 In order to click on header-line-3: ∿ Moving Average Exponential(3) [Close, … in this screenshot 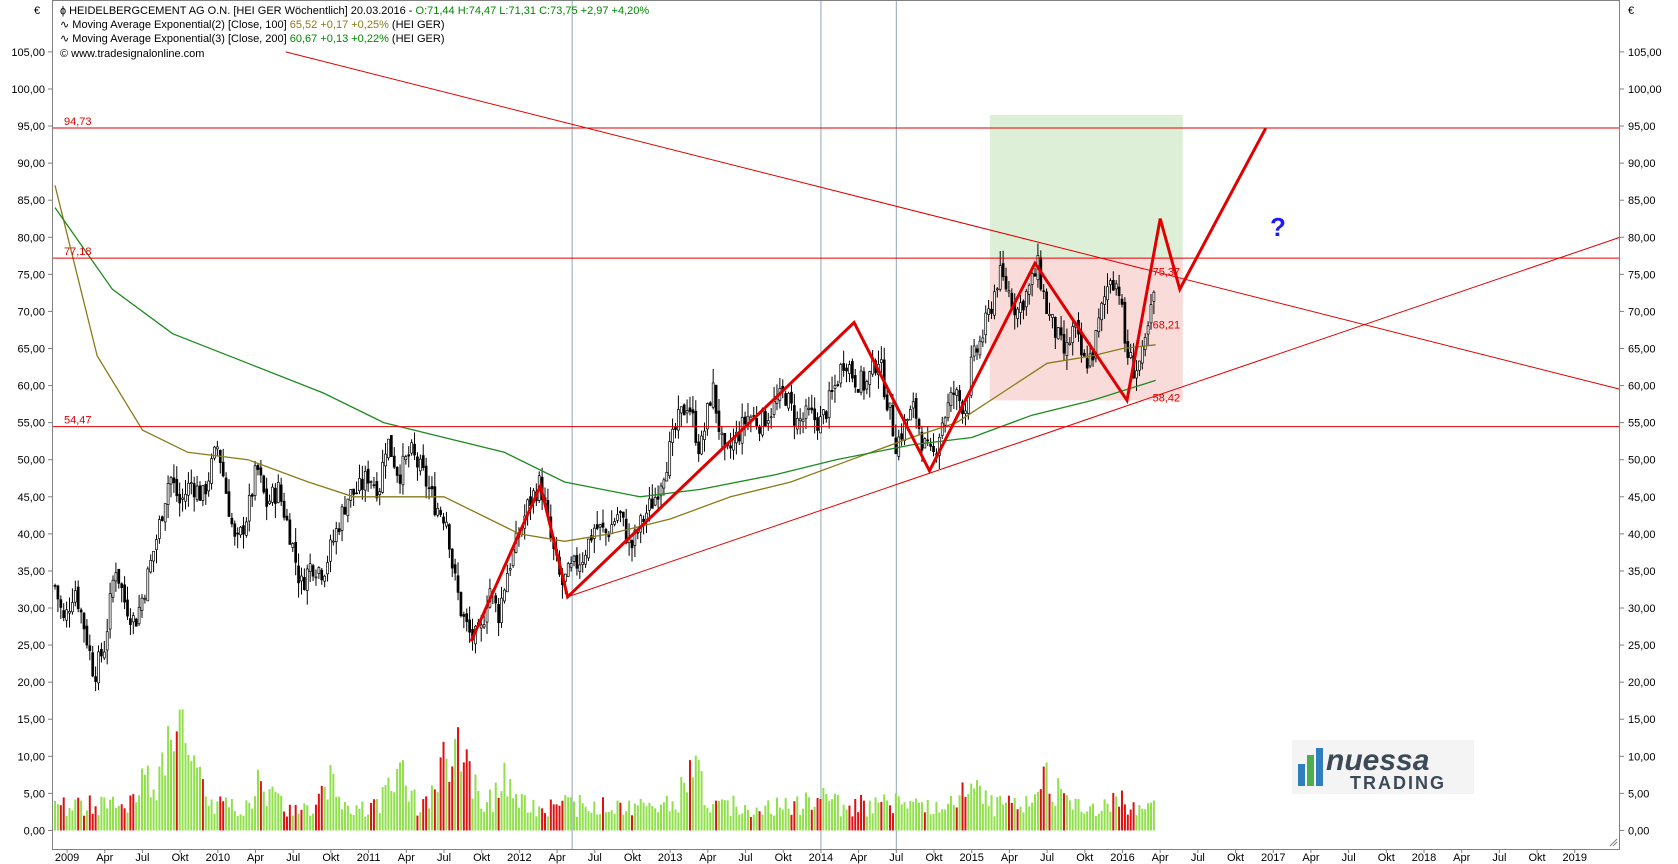, I will do `click(252, 39)`.